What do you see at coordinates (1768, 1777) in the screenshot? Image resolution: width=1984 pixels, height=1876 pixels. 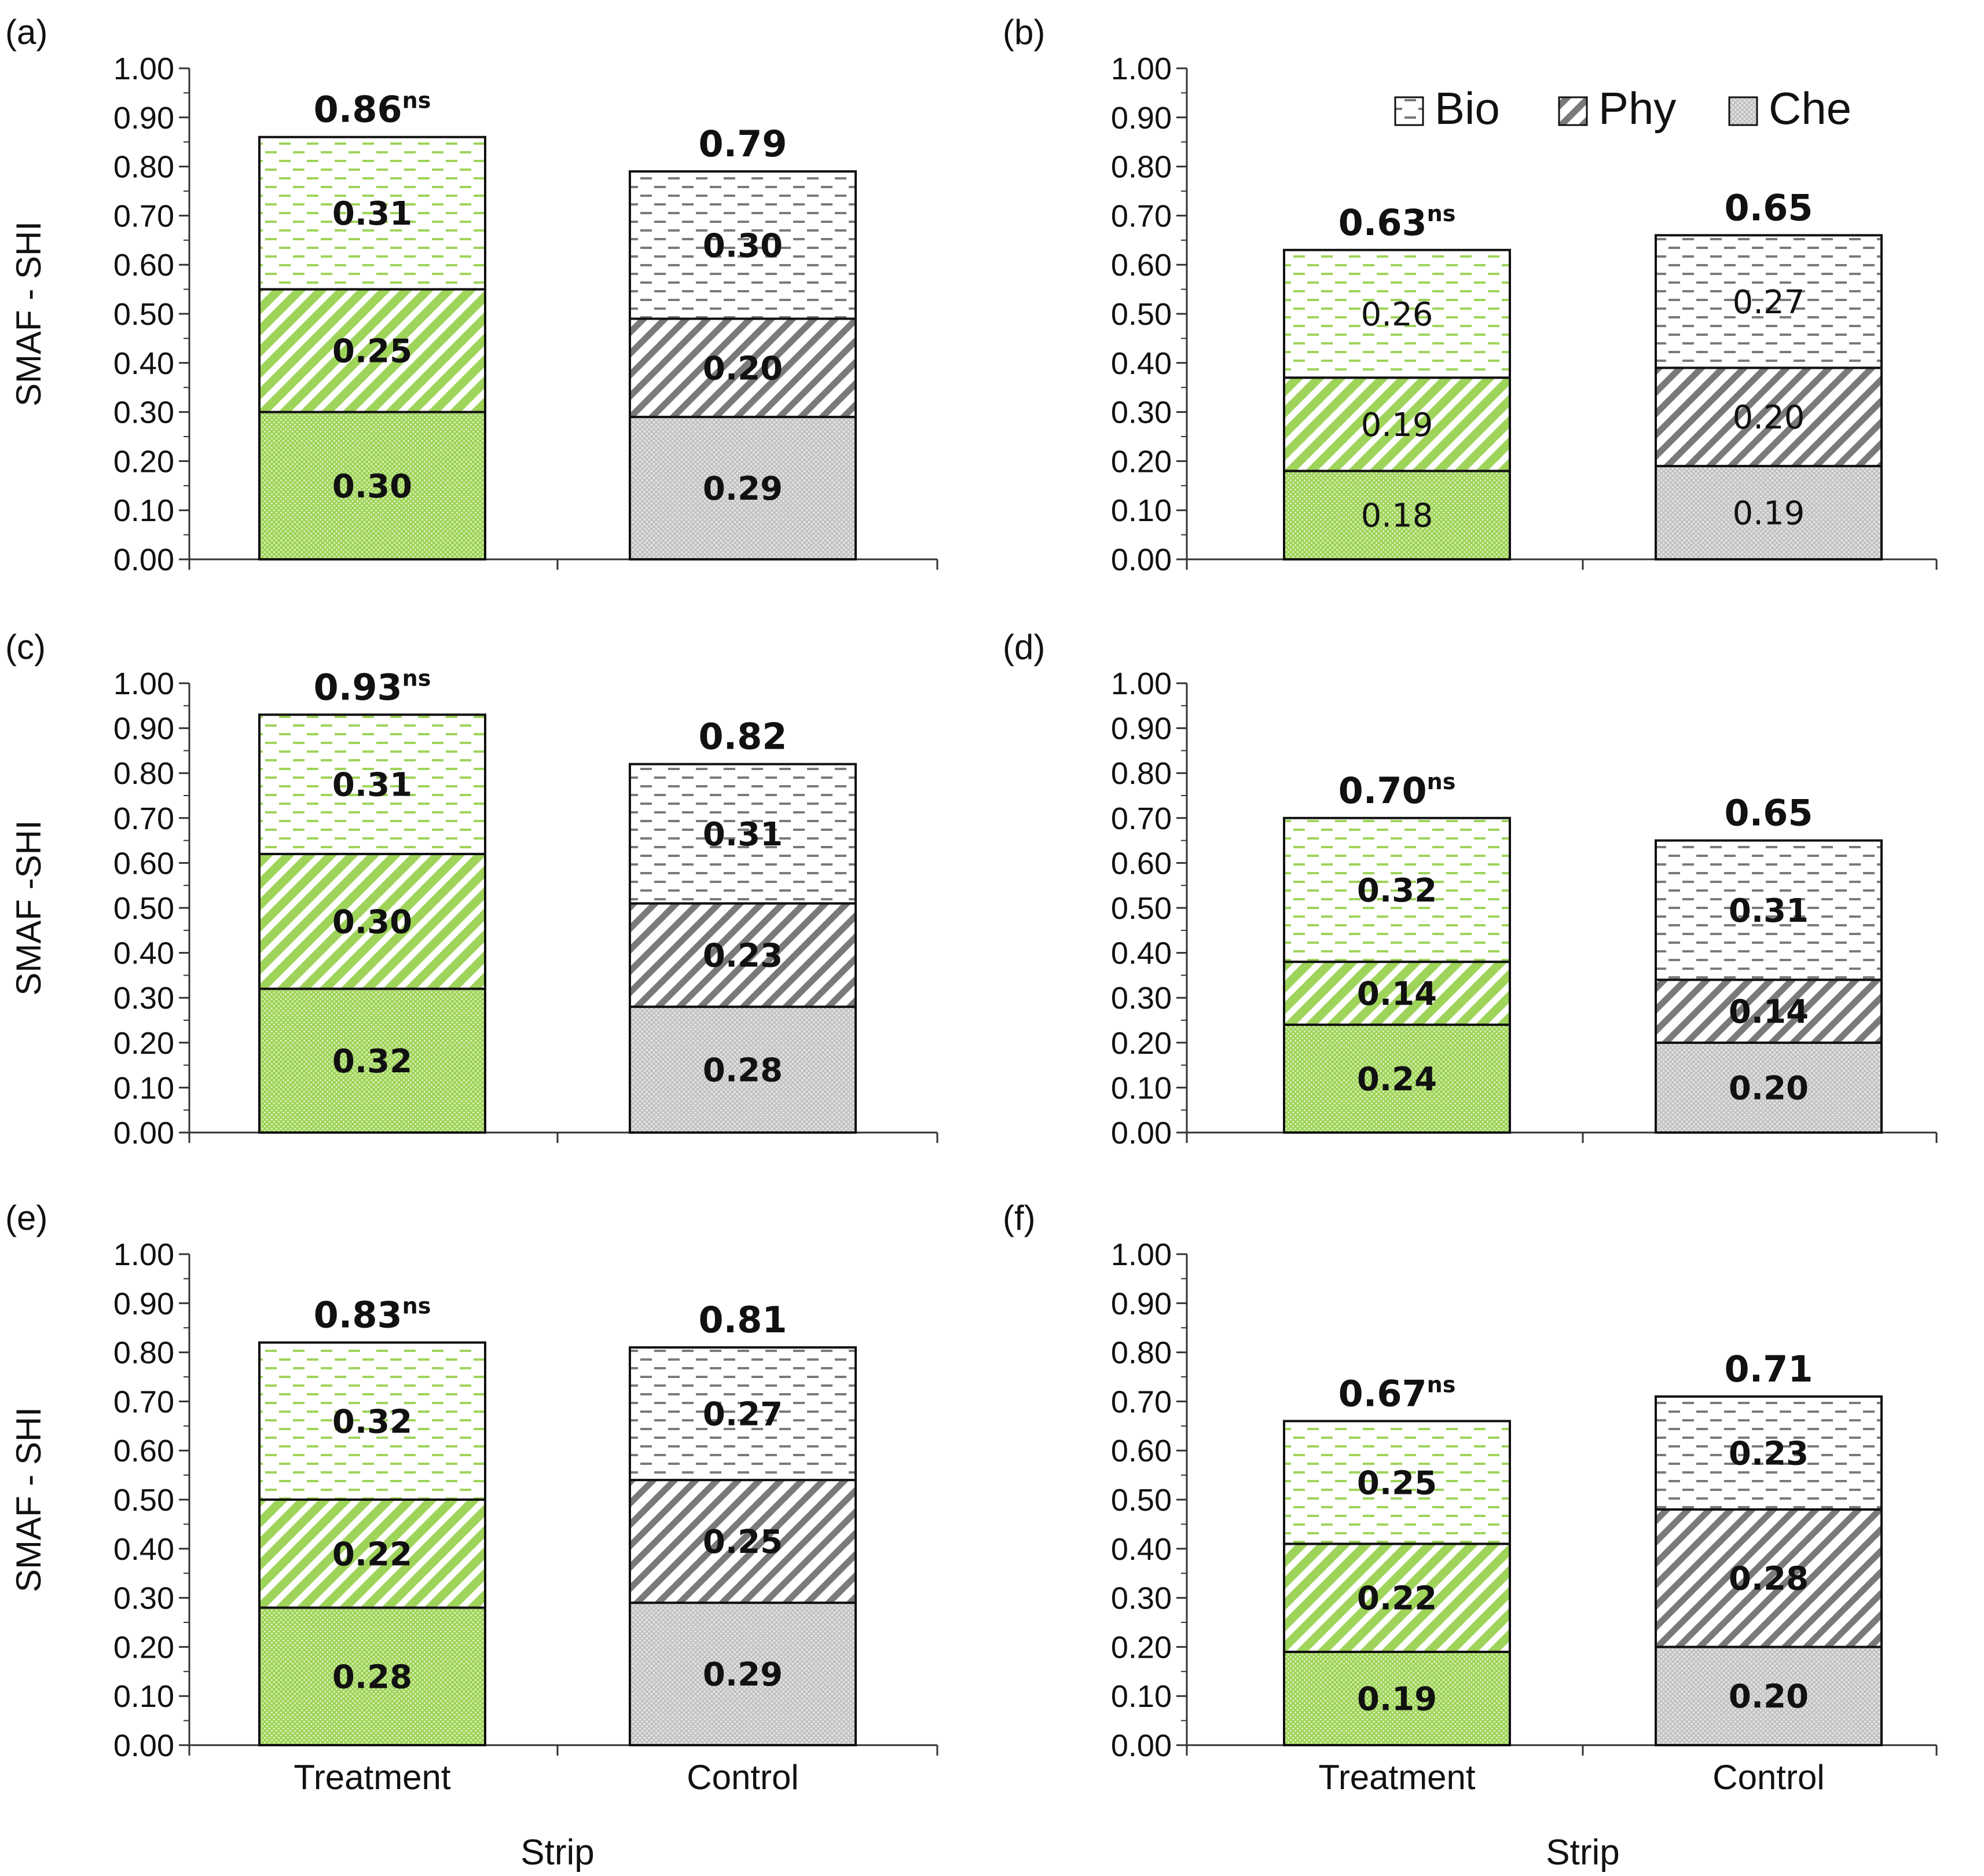 I see `x-category-label: Control` at bounding box center [1768, 1777].